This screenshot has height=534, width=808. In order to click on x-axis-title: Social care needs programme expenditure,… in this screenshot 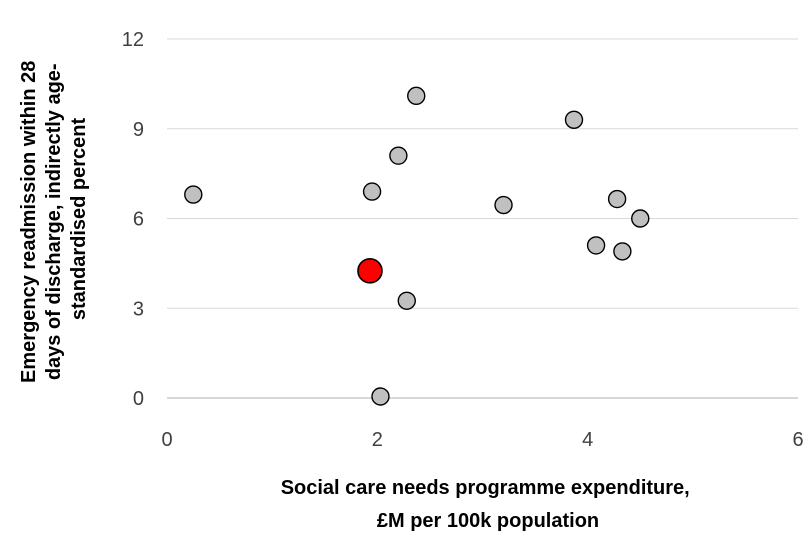, I will do `click(488, 504)`.